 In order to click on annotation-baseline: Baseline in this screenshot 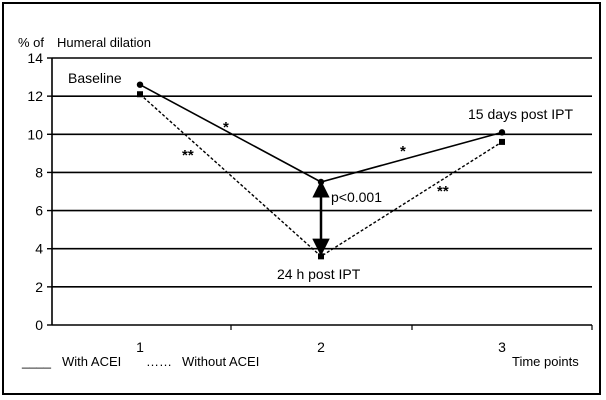, I will do `click(95, 78)`.